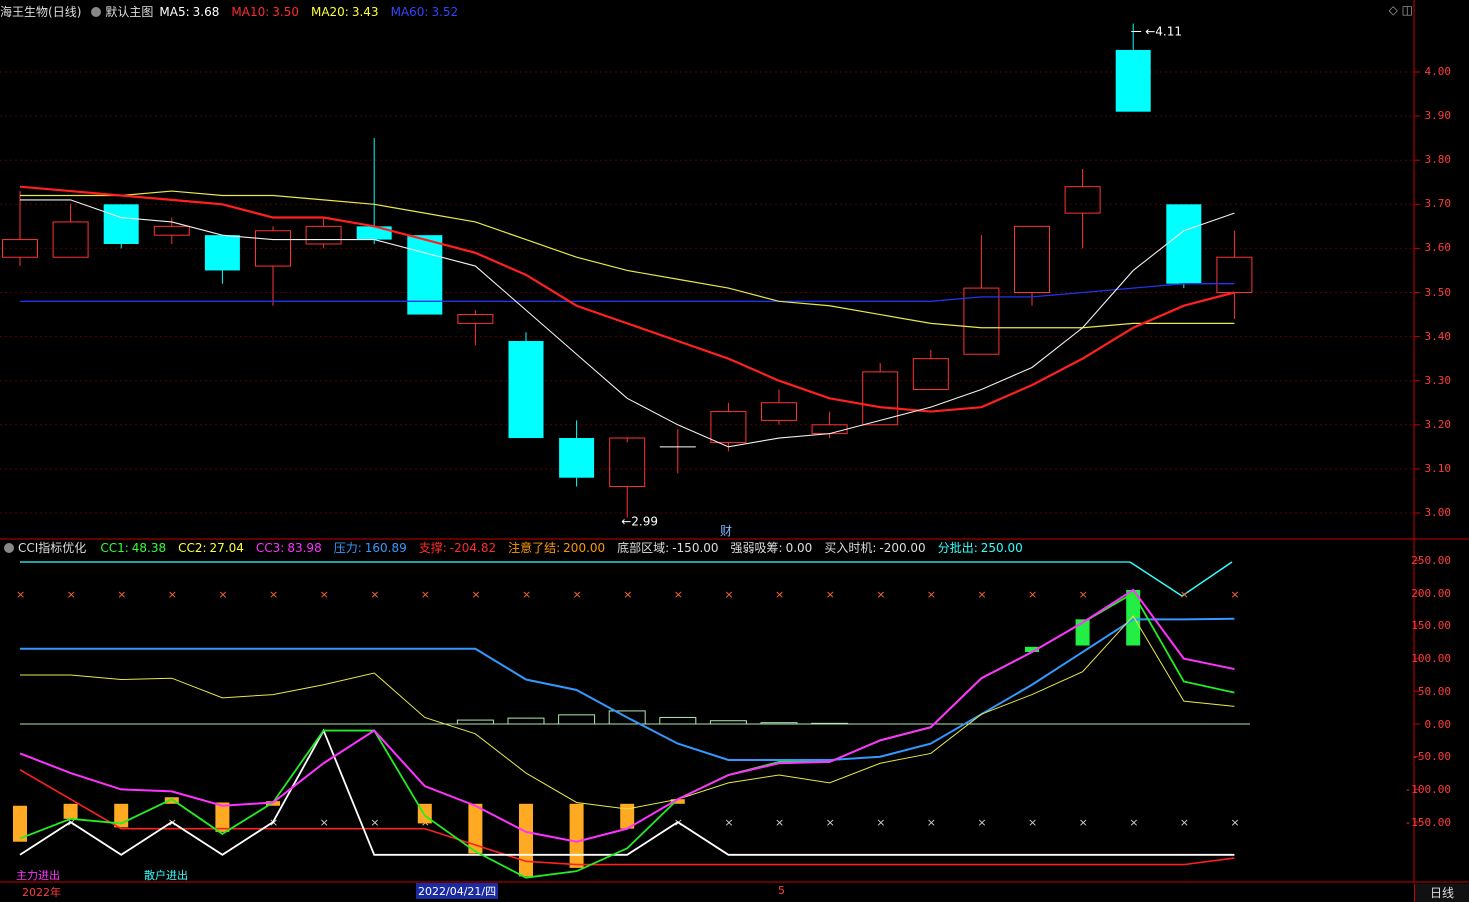 This screenshot has width=1469, height=902. I want to click on indicator-name: CCI指标优化, so click(52, 548).